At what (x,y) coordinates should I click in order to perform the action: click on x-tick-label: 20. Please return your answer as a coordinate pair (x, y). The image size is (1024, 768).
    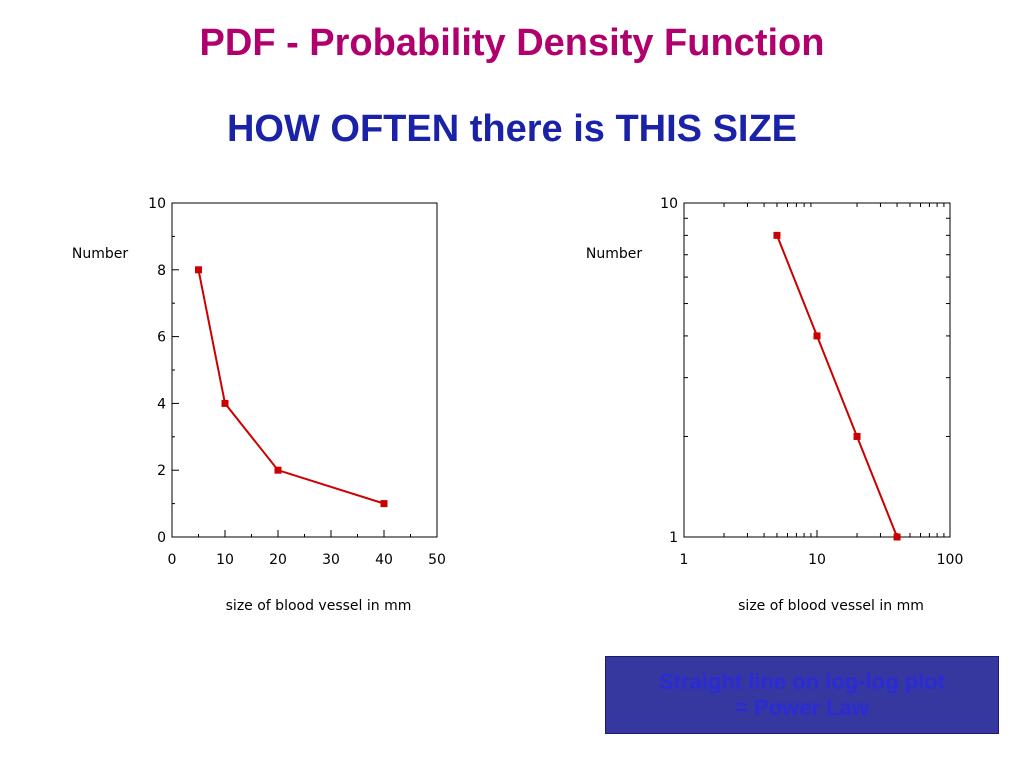
    Looking at the image, I should click on (278, 560).